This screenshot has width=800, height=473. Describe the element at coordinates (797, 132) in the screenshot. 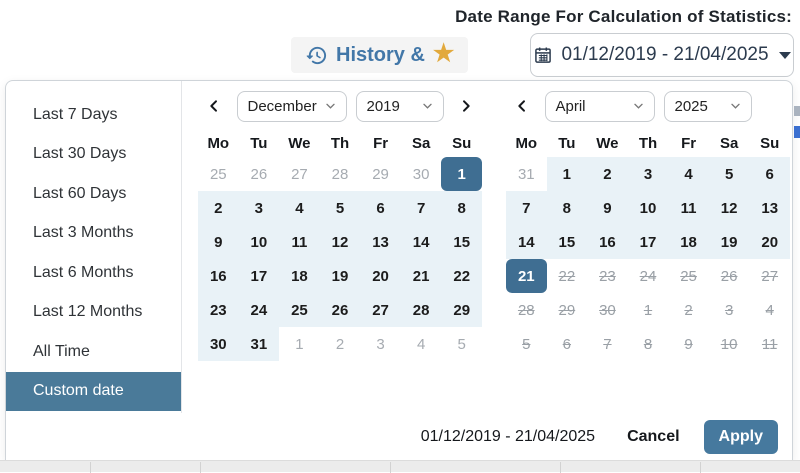

I see `background-fragment` at that location.